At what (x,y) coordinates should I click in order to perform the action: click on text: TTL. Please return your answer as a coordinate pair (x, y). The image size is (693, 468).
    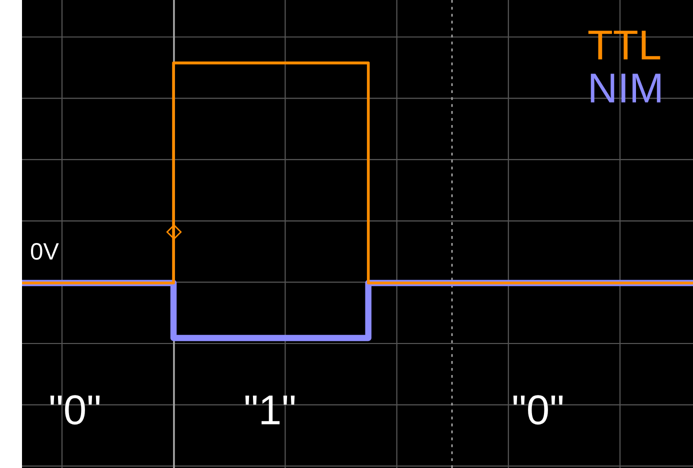
    Looking at the image, I should click on (624, 45).